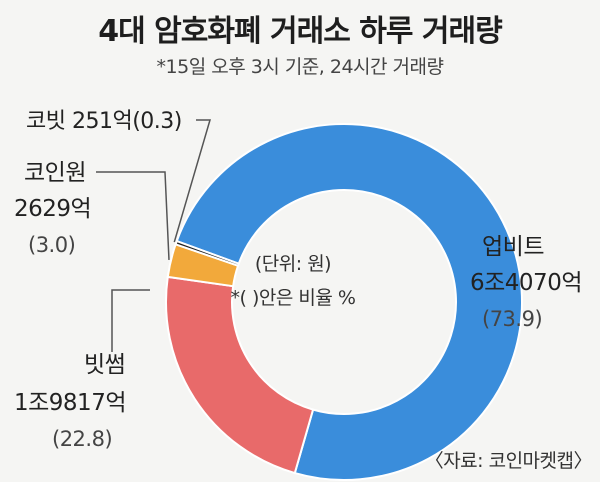 This screenshot has height=482, width=600. I want to click on leader-bithumb, so click(130, 320).